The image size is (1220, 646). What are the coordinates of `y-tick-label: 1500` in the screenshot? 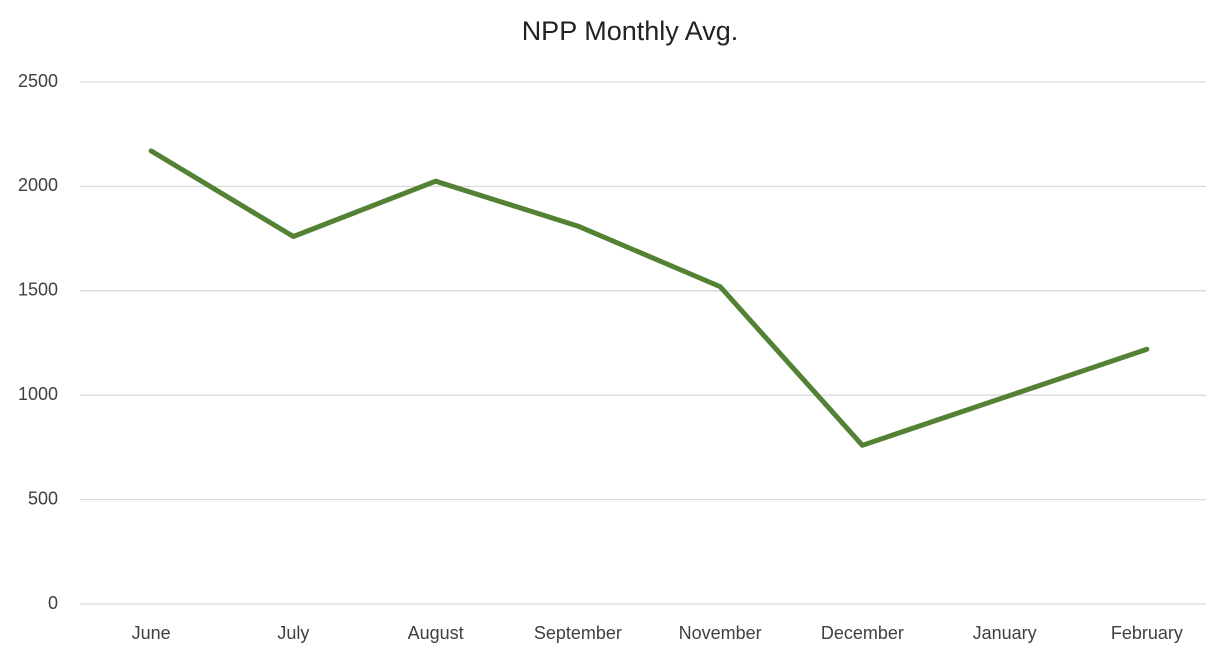 It's located at (38, 290).